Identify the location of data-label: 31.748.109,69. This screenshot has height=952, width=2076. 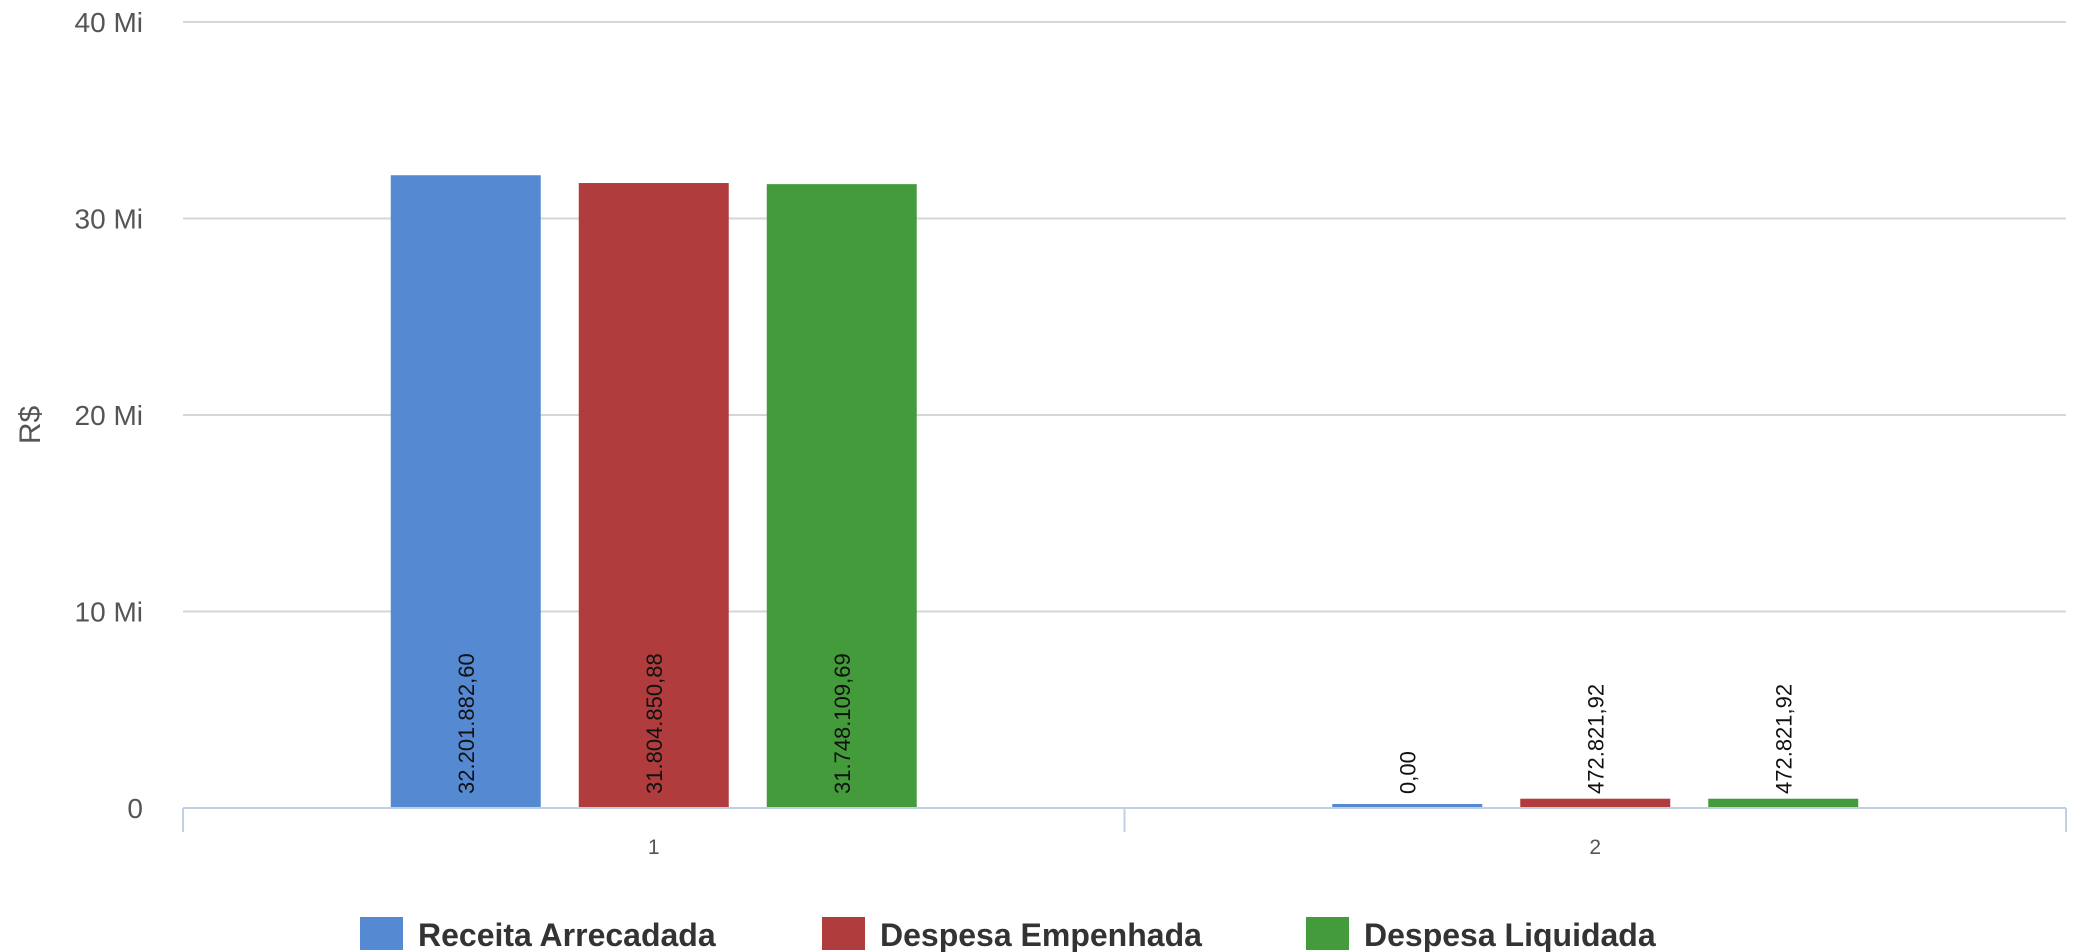
(842, 723).